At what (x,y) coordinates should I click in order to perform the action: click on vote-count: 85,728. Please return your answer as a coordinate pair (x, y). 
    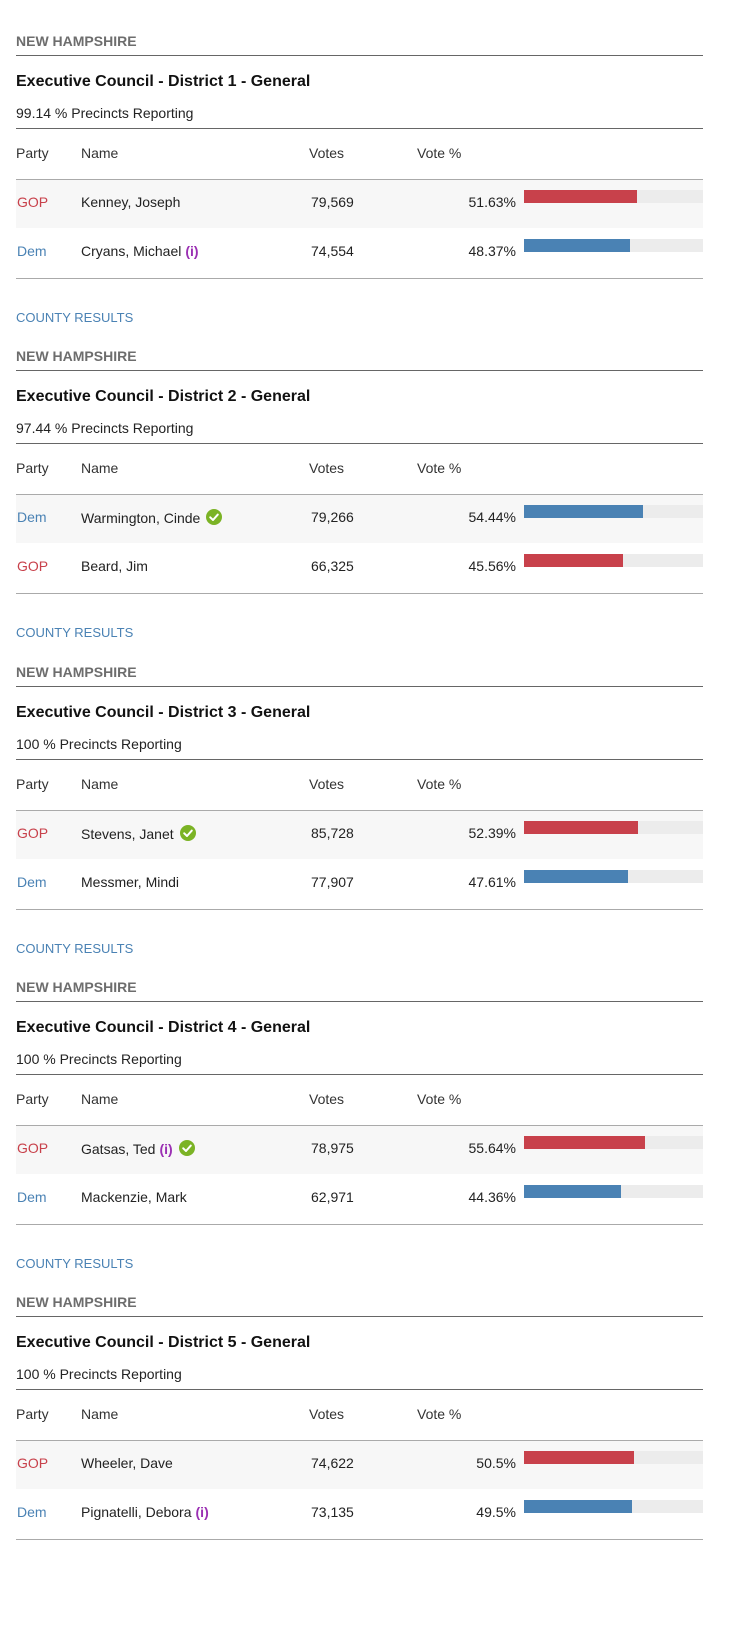
    Looking at the image, I should click on (332, 832).